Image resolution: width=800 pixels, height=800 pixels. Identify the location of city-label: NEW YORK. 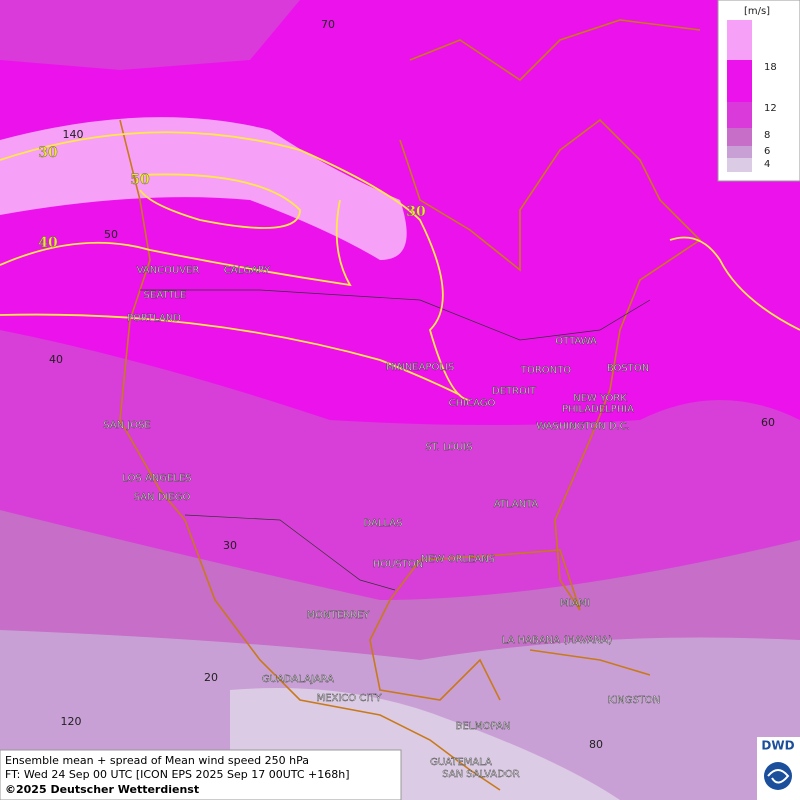
(600, 398).